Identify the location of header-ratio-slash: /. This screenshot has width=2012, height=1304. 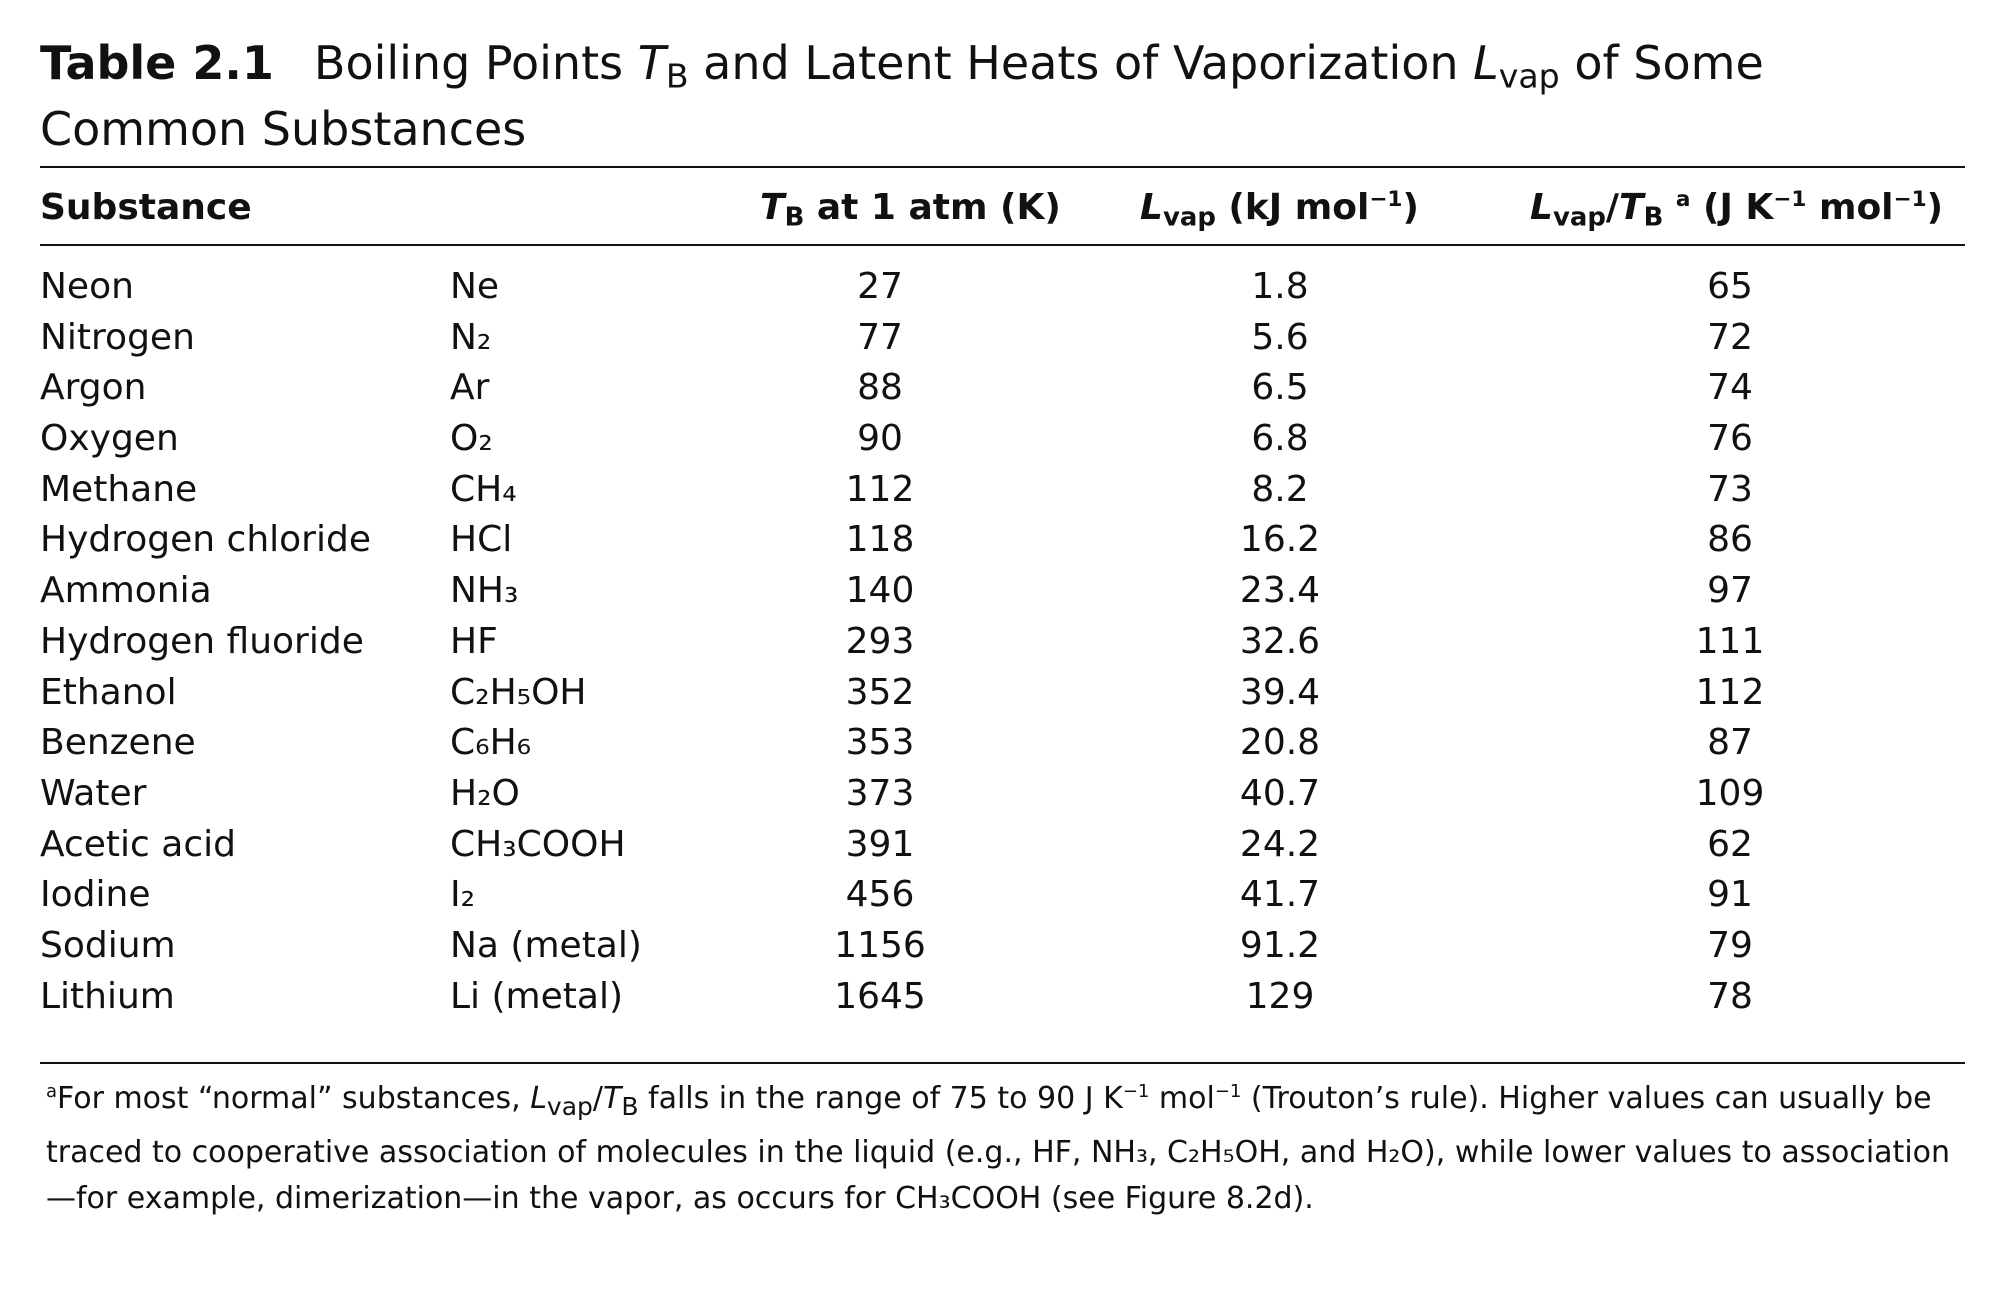
(1612, 207).